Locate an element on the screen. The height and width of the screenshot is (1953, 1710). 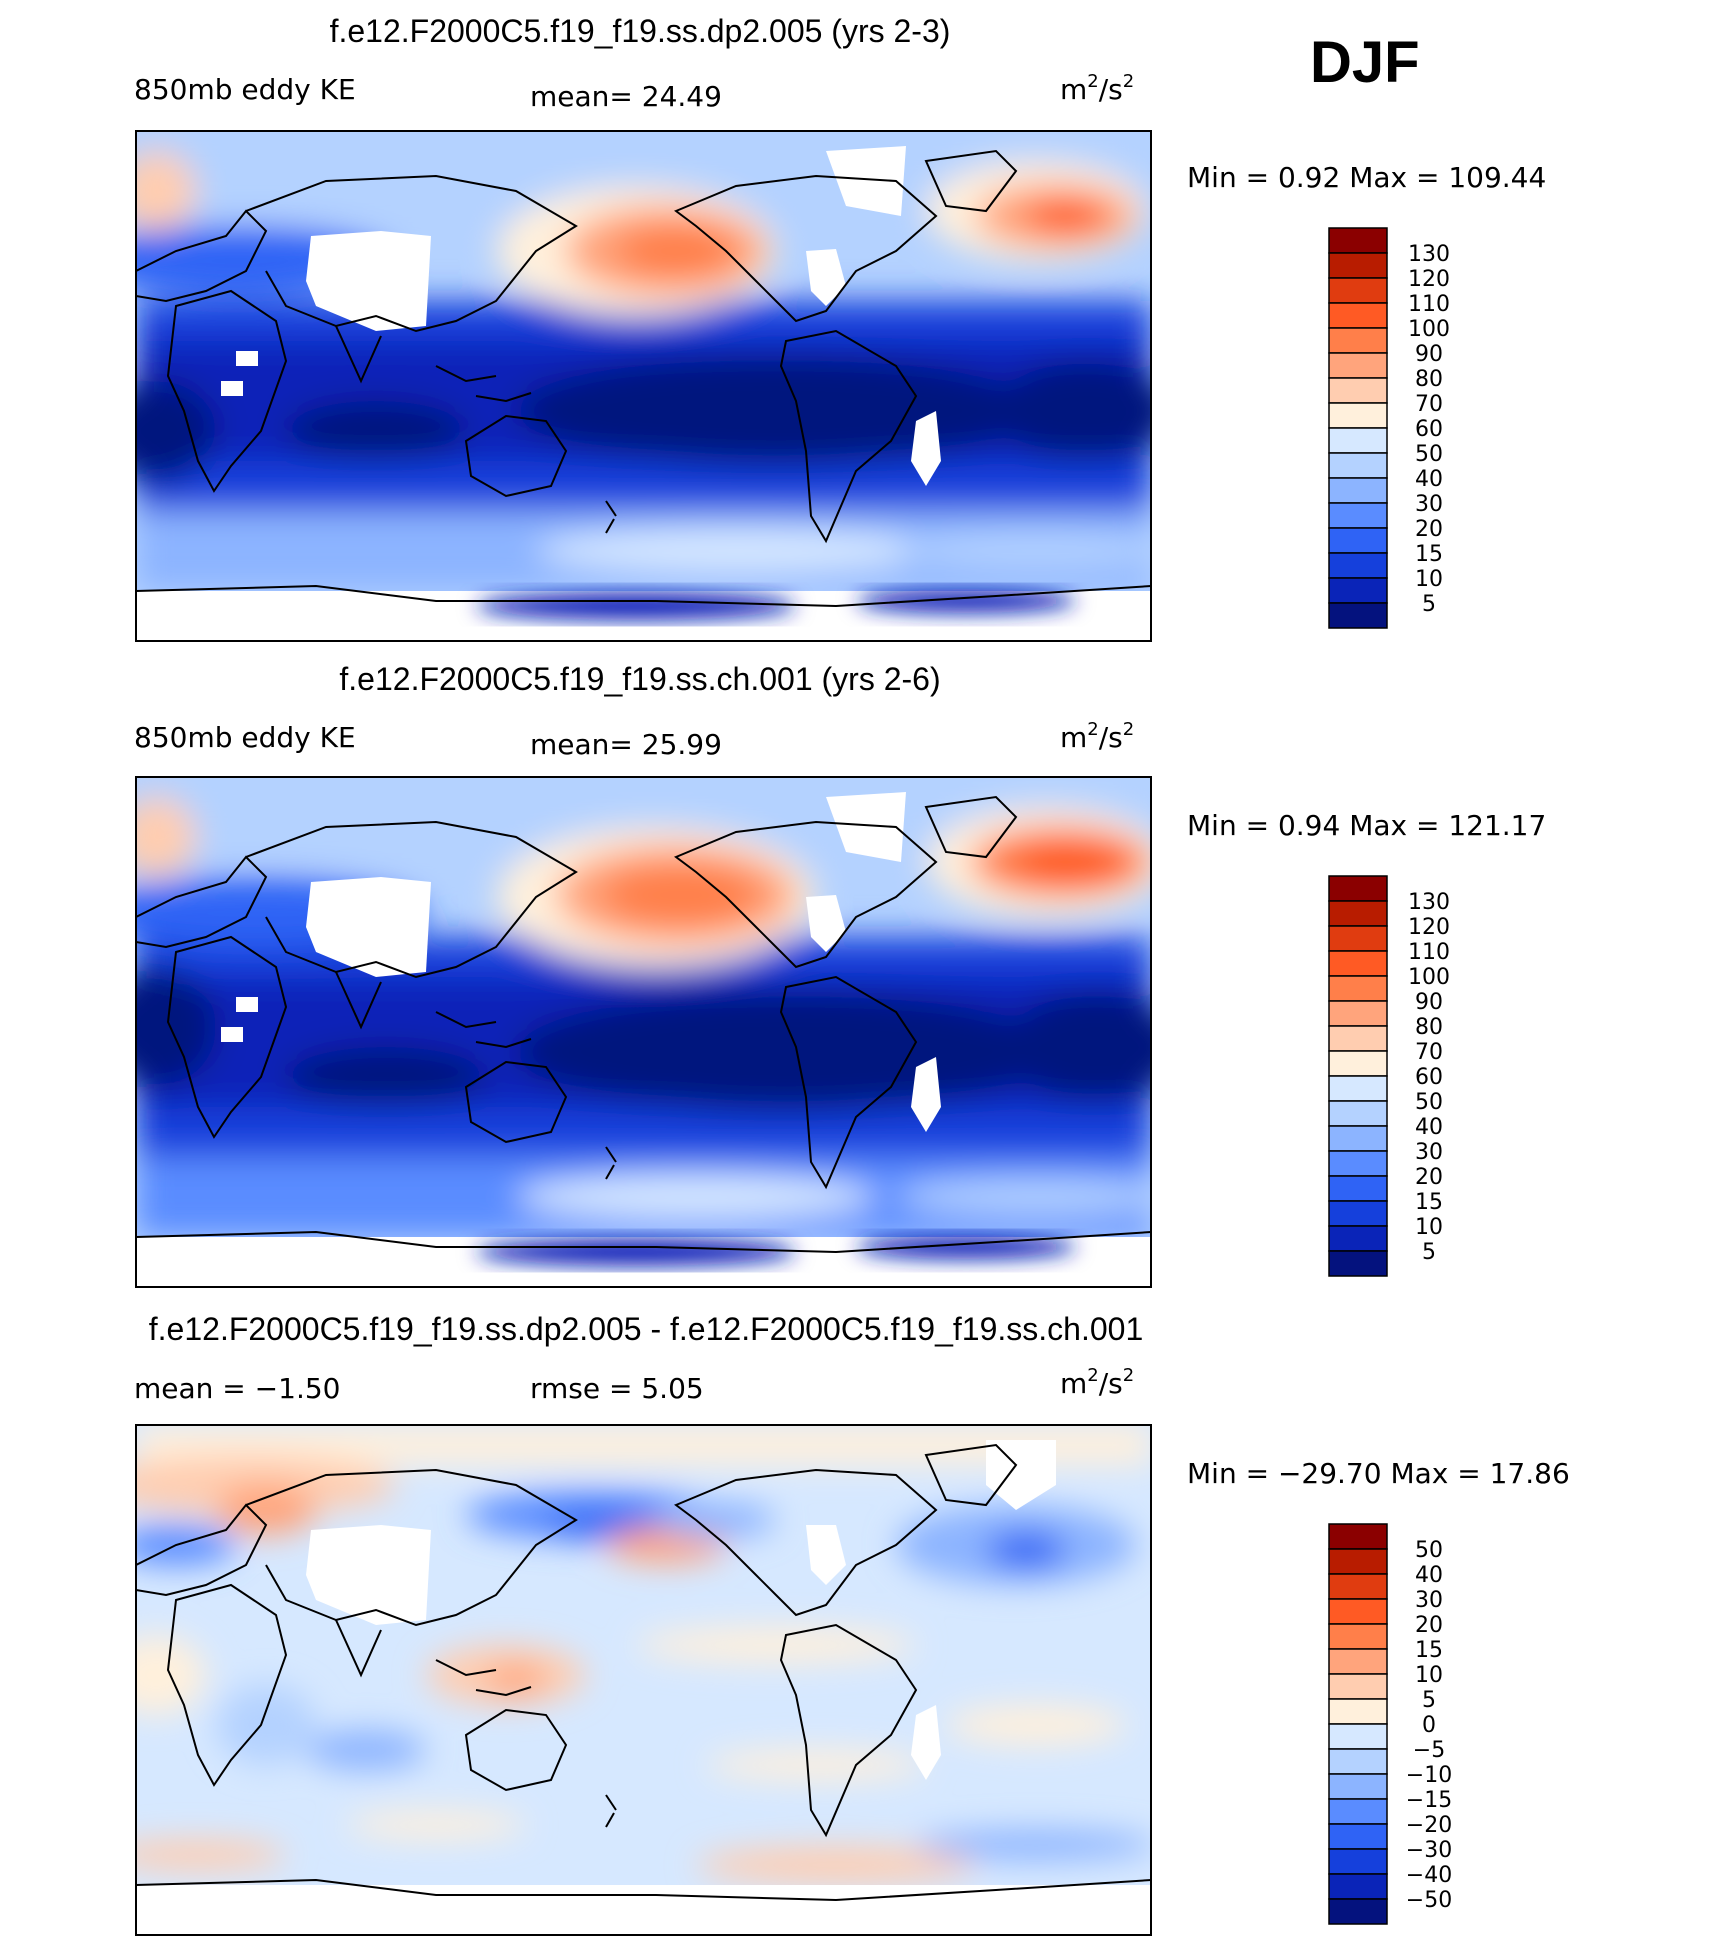
panel-1-minmax: Min = 0.92 Max = 109.44 is located at coordinates (1366, 177).